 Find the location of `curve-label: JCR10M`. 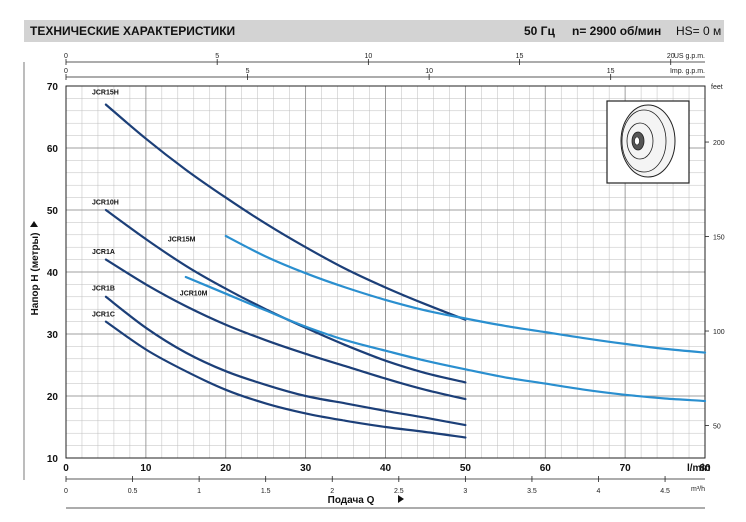

curve-label: JCR10M is located at coordinates (194, 294).